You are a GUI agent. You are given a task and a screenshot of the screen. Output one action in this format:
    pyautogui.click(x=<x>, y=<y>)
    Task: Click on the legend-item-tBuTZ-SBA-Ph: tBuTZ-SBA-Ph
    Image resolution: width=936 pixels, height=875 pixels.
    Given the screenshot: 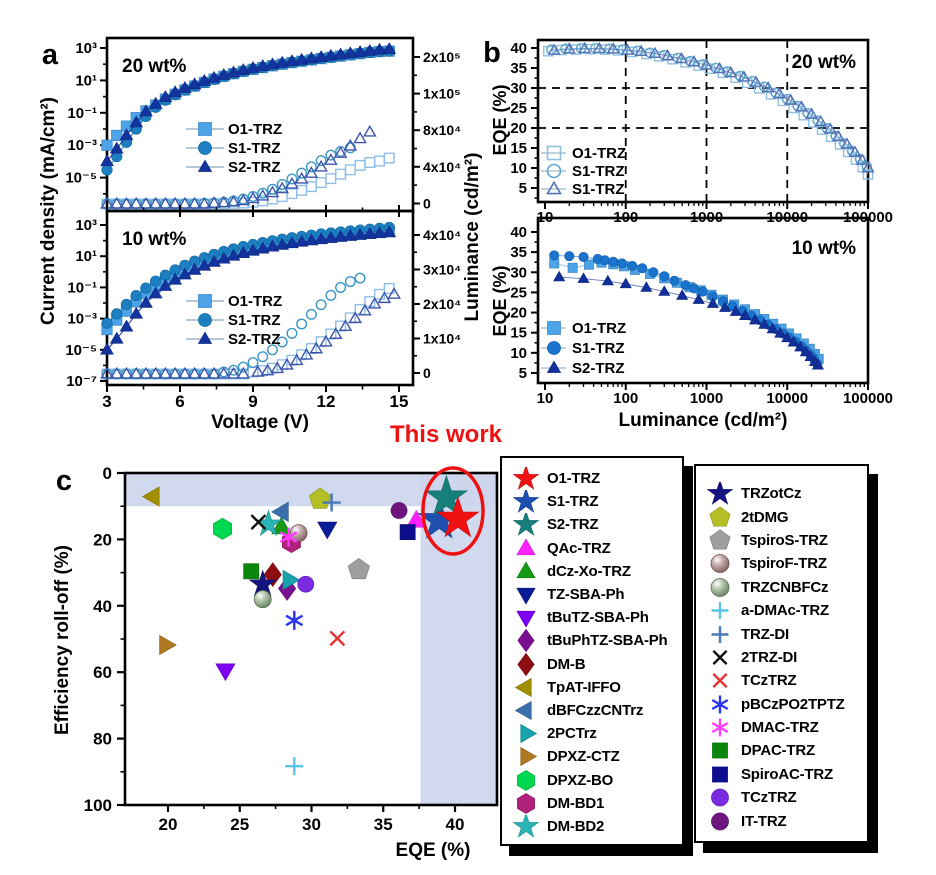 What is the action you would take?
    pyautogui.click(x=592, y=617)
    